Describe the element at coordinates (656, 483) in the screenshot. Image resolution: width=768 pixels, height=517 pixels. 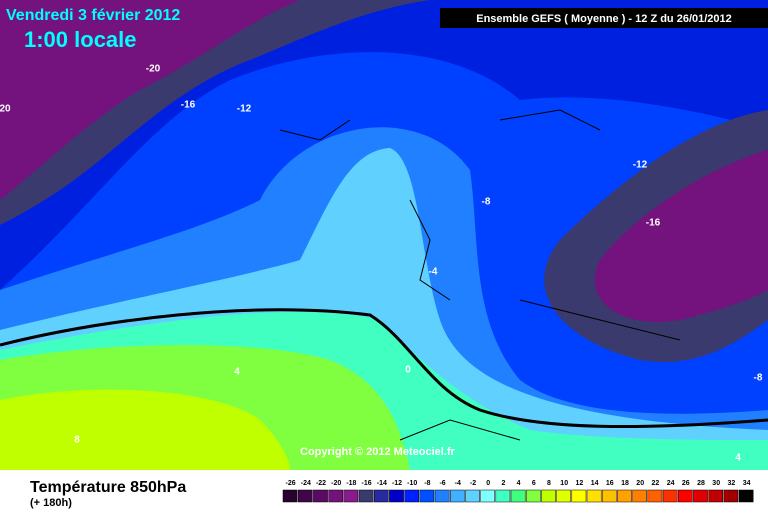
I see `legend-label: 22` at that location.